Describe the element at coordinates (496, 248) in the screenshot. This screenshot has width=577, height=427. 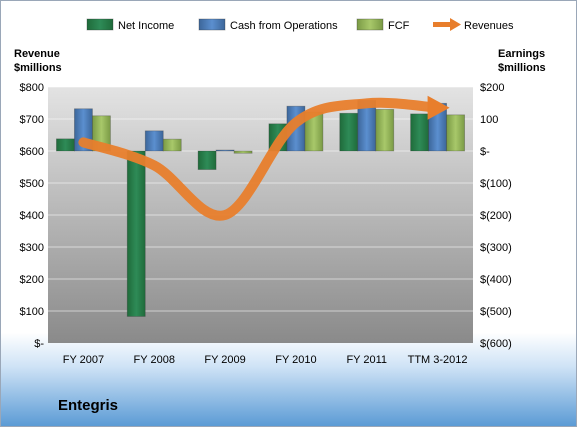
I see `right-tick-label: $(300)` at that location.